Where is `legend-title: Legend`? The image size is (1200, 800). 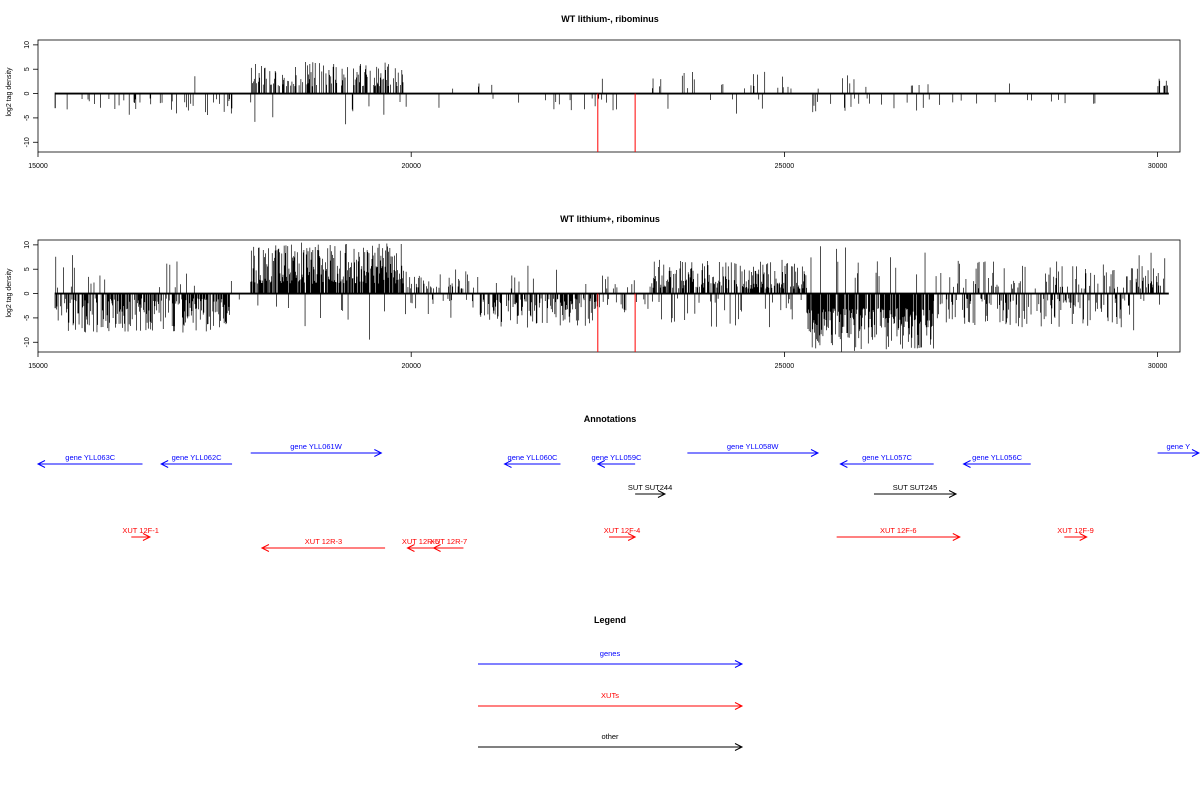 legend-title: Legend is located at coordinates (610, 620).